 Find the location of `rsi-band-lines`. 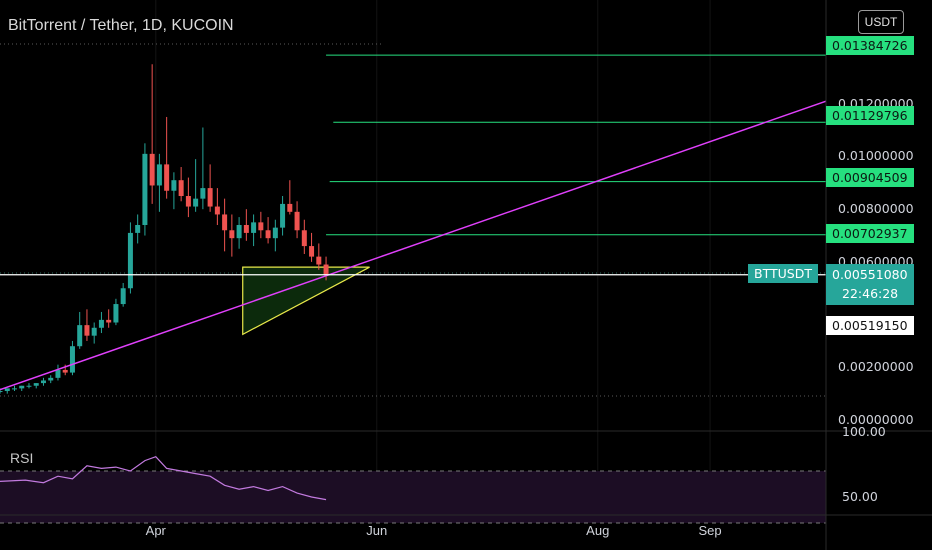

rsi-band-lines is located at coordinates (413, 497).